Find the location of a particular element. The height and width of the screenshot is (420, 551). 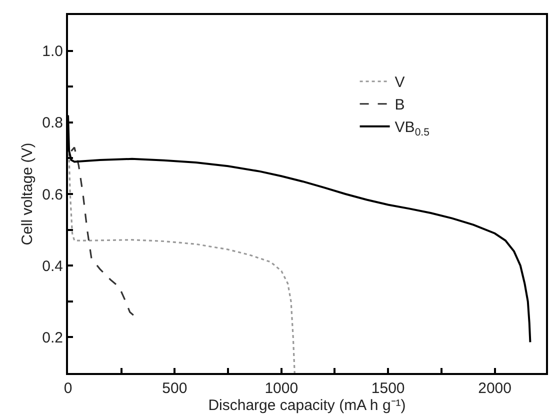

x-tick-label: 500 is located at coordinates (175, 388).